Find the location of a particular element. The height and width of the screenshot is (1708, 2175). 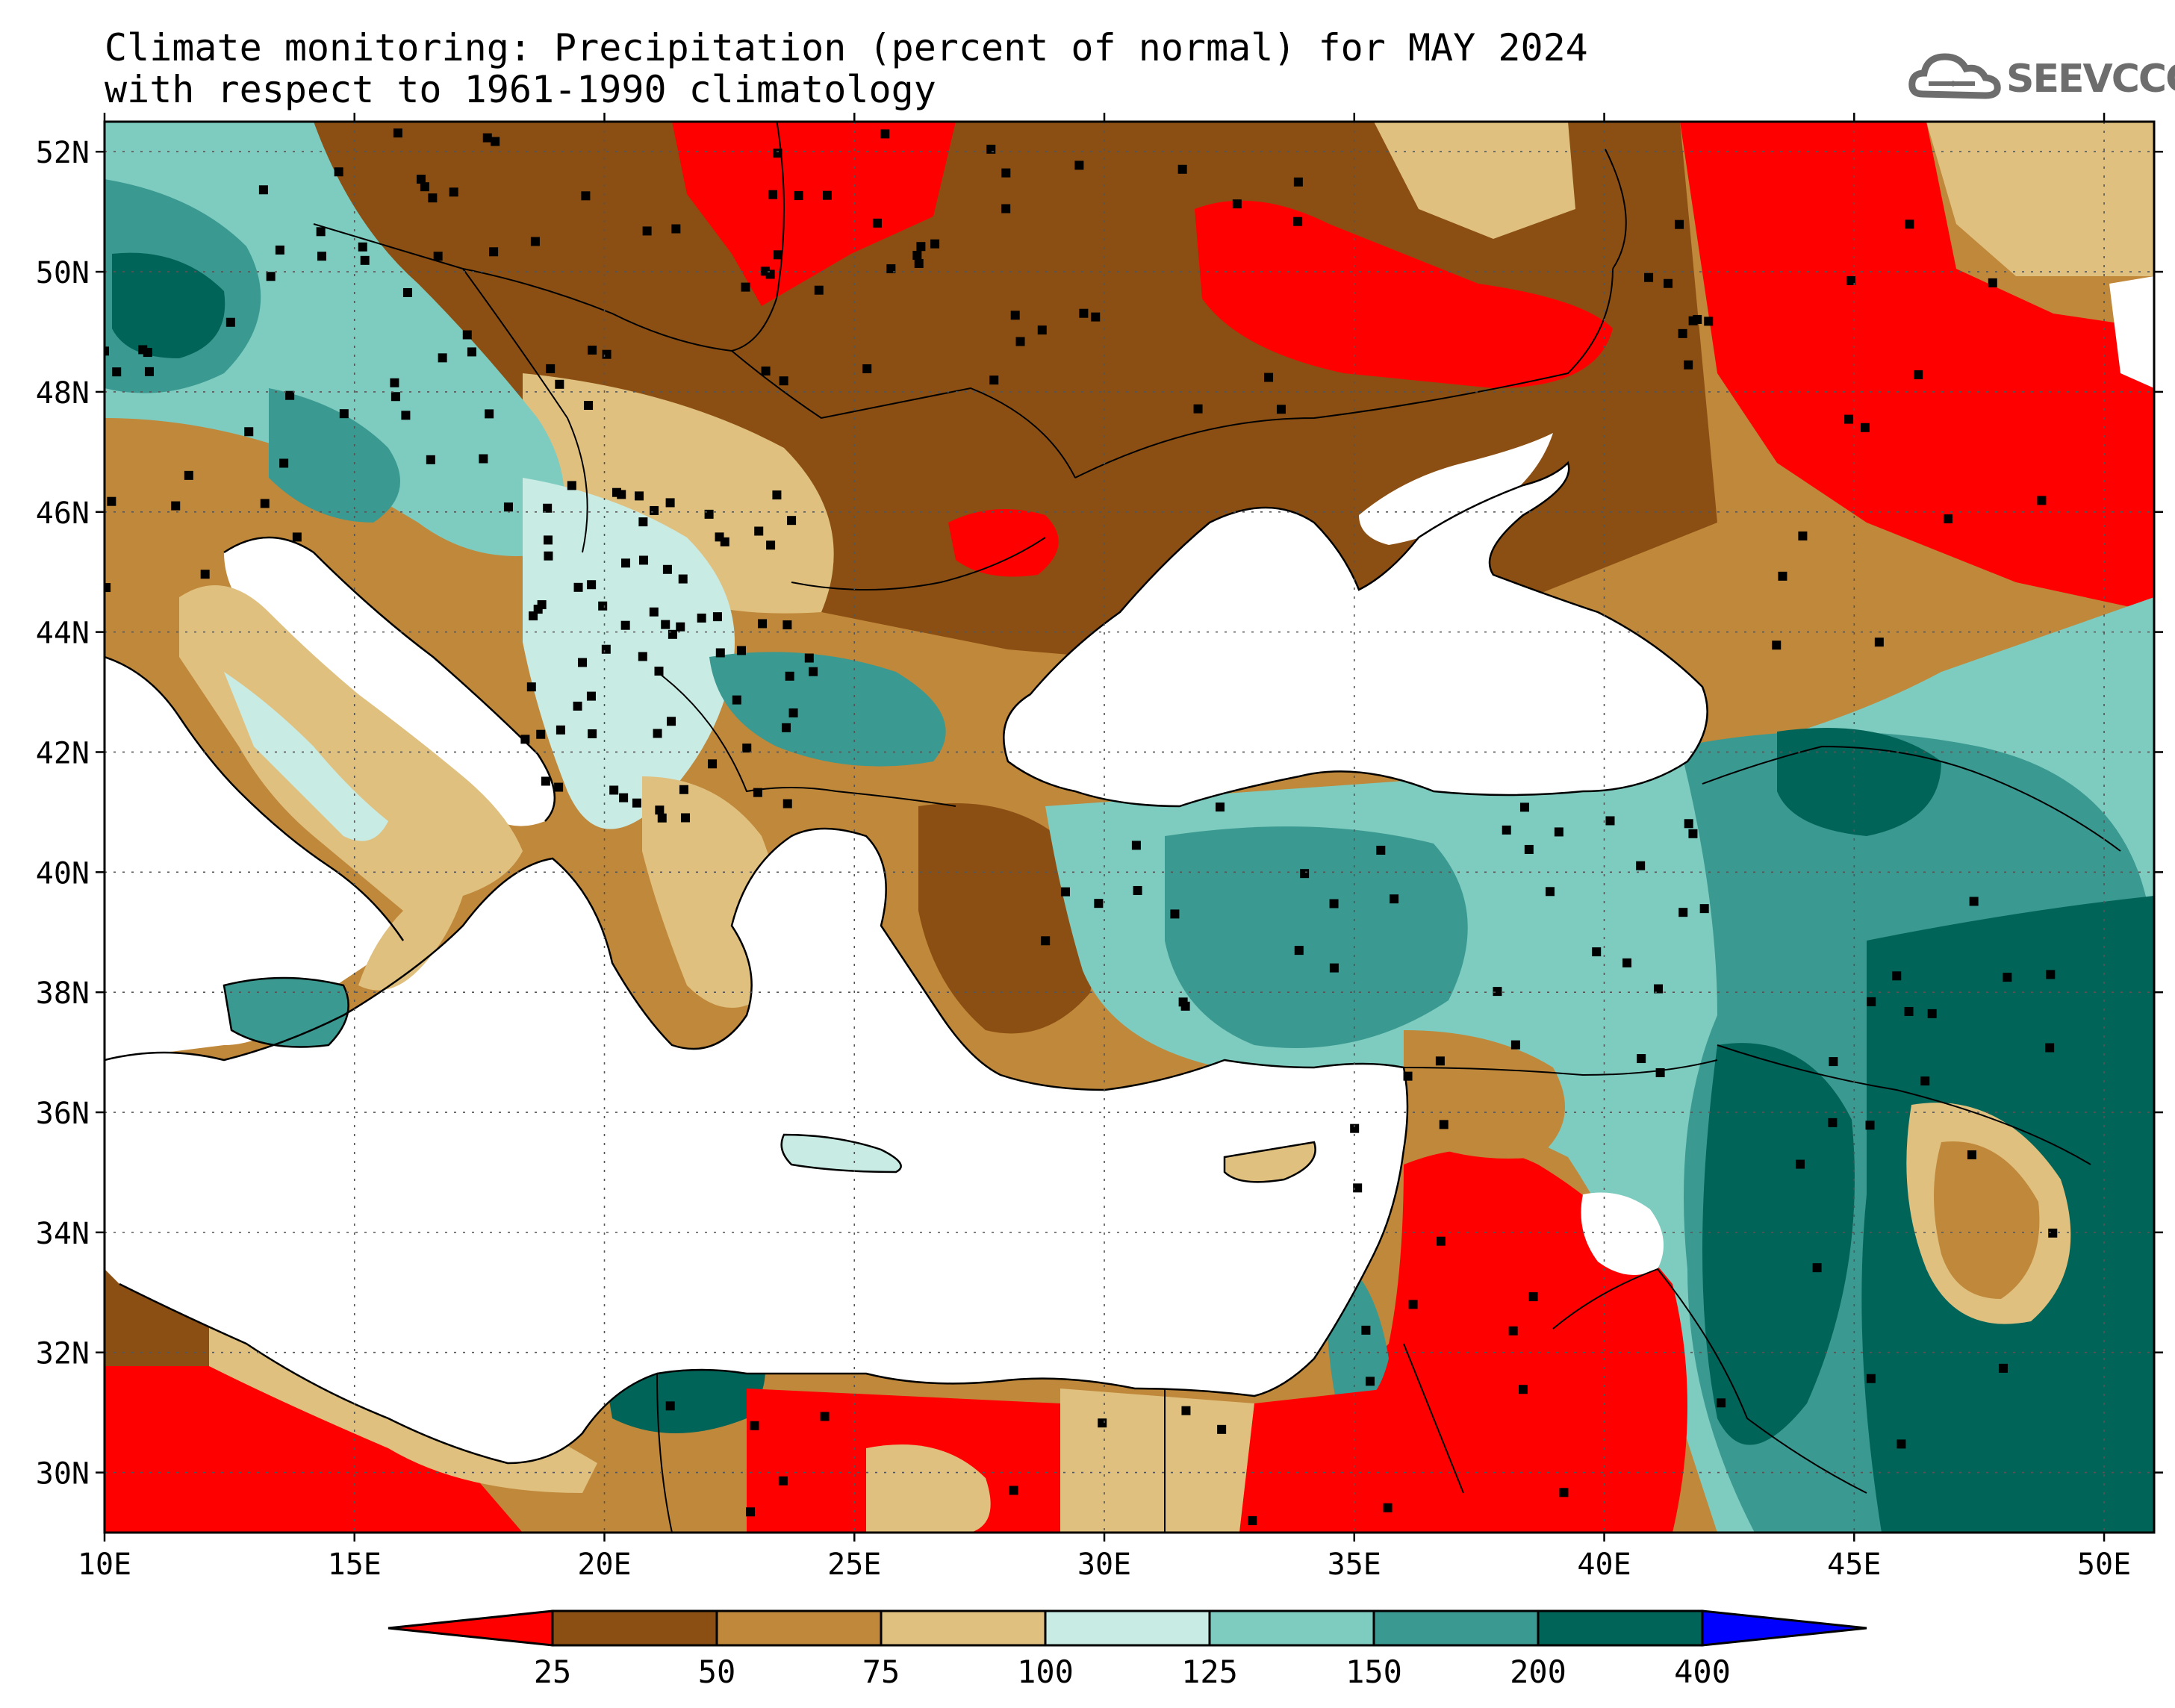

legend-label: 50 is located at coordinates (717, 1672).